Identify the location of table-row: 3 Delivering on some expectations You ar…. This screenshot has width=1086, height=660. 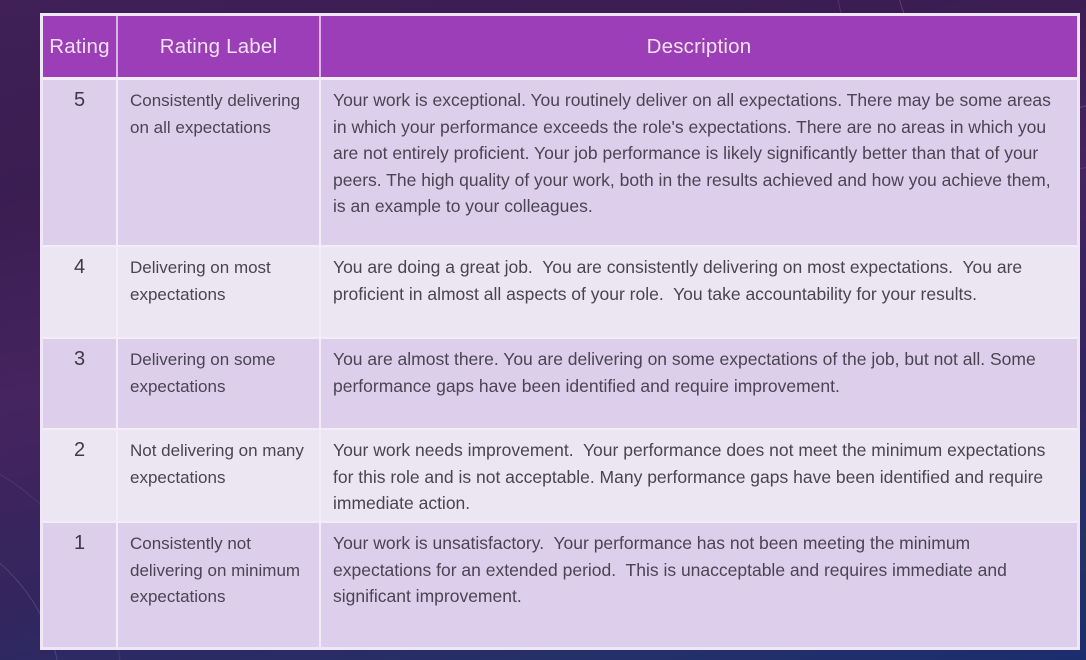
(560, 384).